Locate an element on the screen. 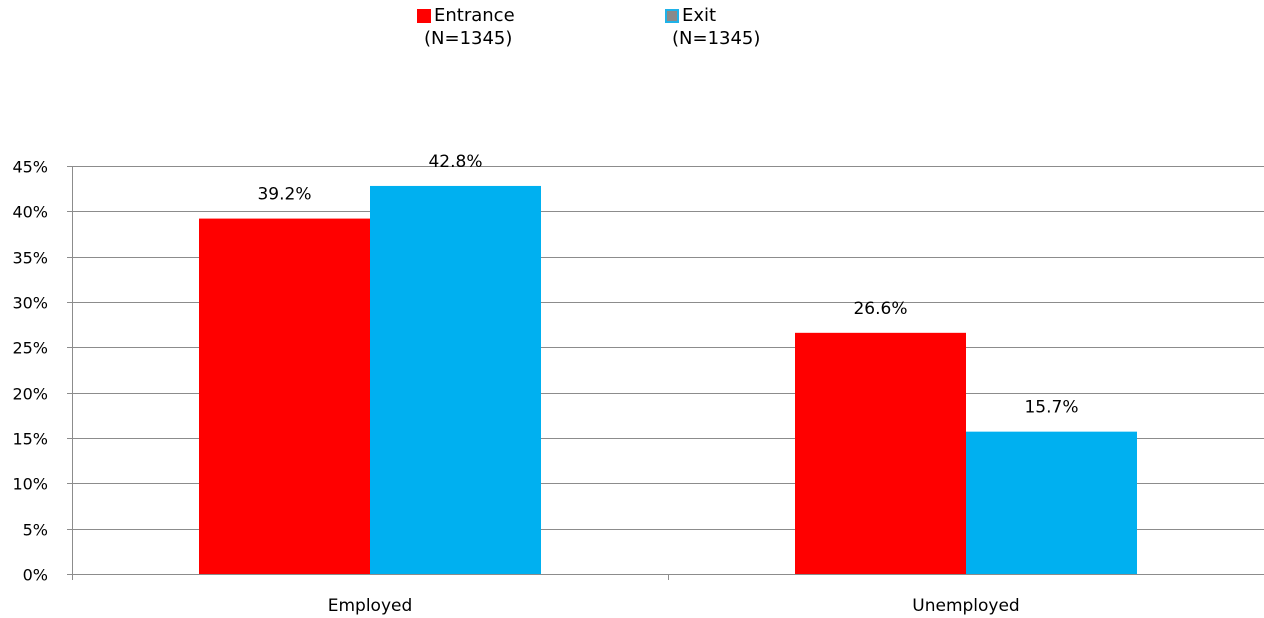 The height and width of the screenshot is (618, 1264). y-tick-label: 45% is located at coordinates (30, 167).